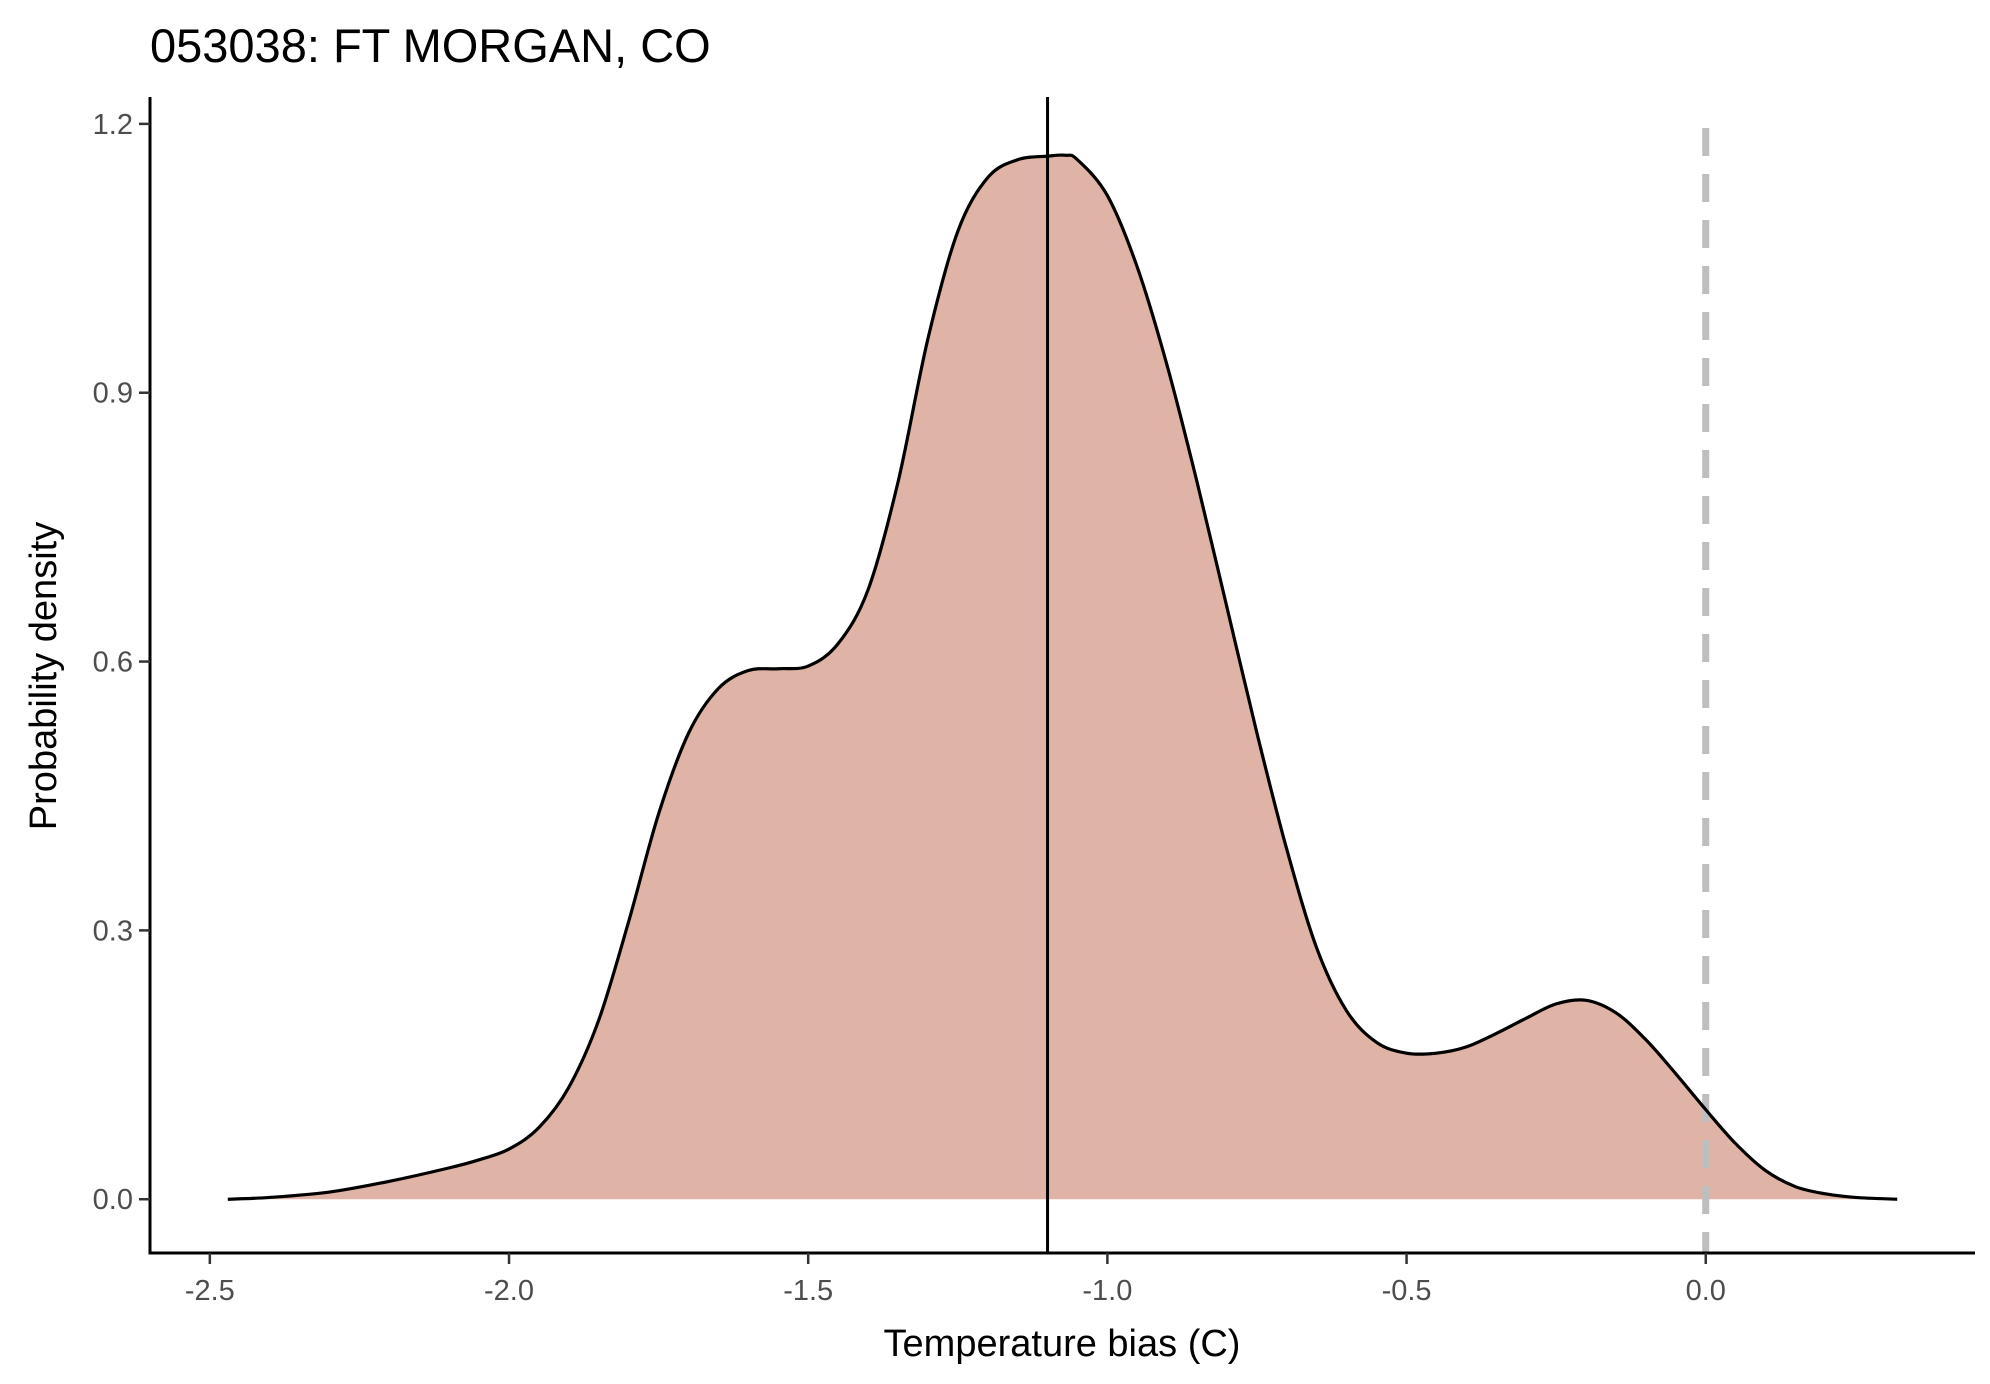 The image size is (1990, 1384). What do you see at coordinates (113, 394) in the screenshot?
I see `y-tick-label: 0.9` at bounding box center [113, 394].